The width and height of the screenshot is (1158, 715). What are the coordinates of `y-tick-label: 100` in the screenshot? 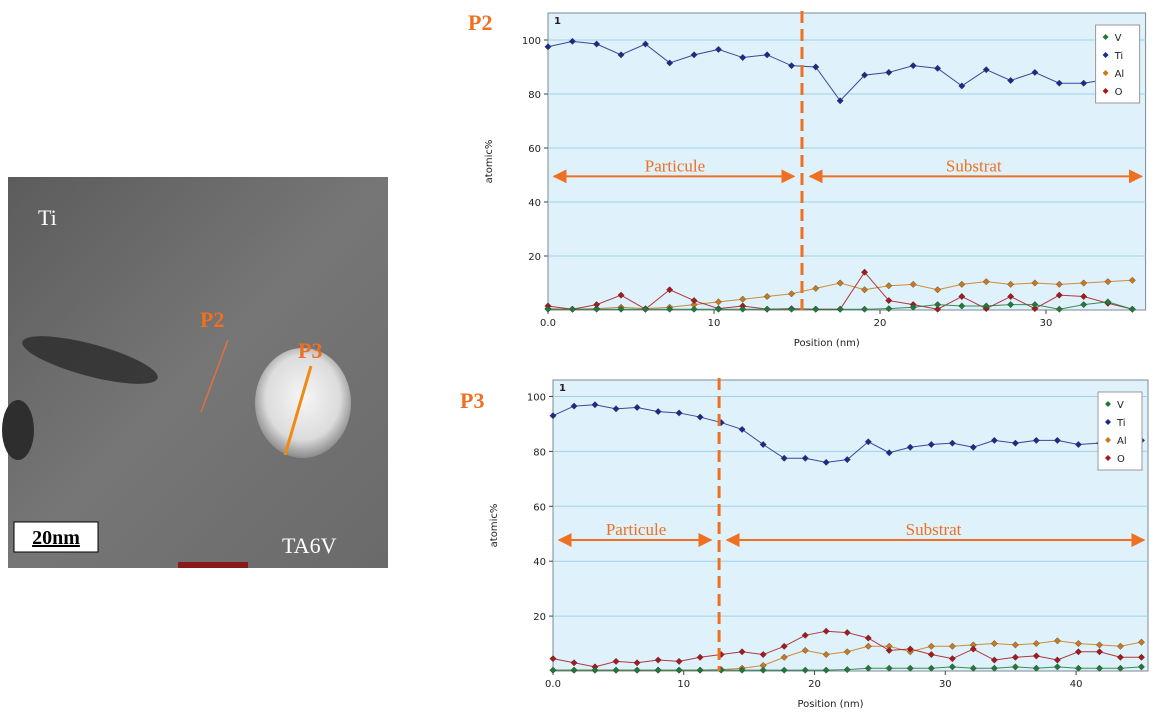 It's located at (531, 41).